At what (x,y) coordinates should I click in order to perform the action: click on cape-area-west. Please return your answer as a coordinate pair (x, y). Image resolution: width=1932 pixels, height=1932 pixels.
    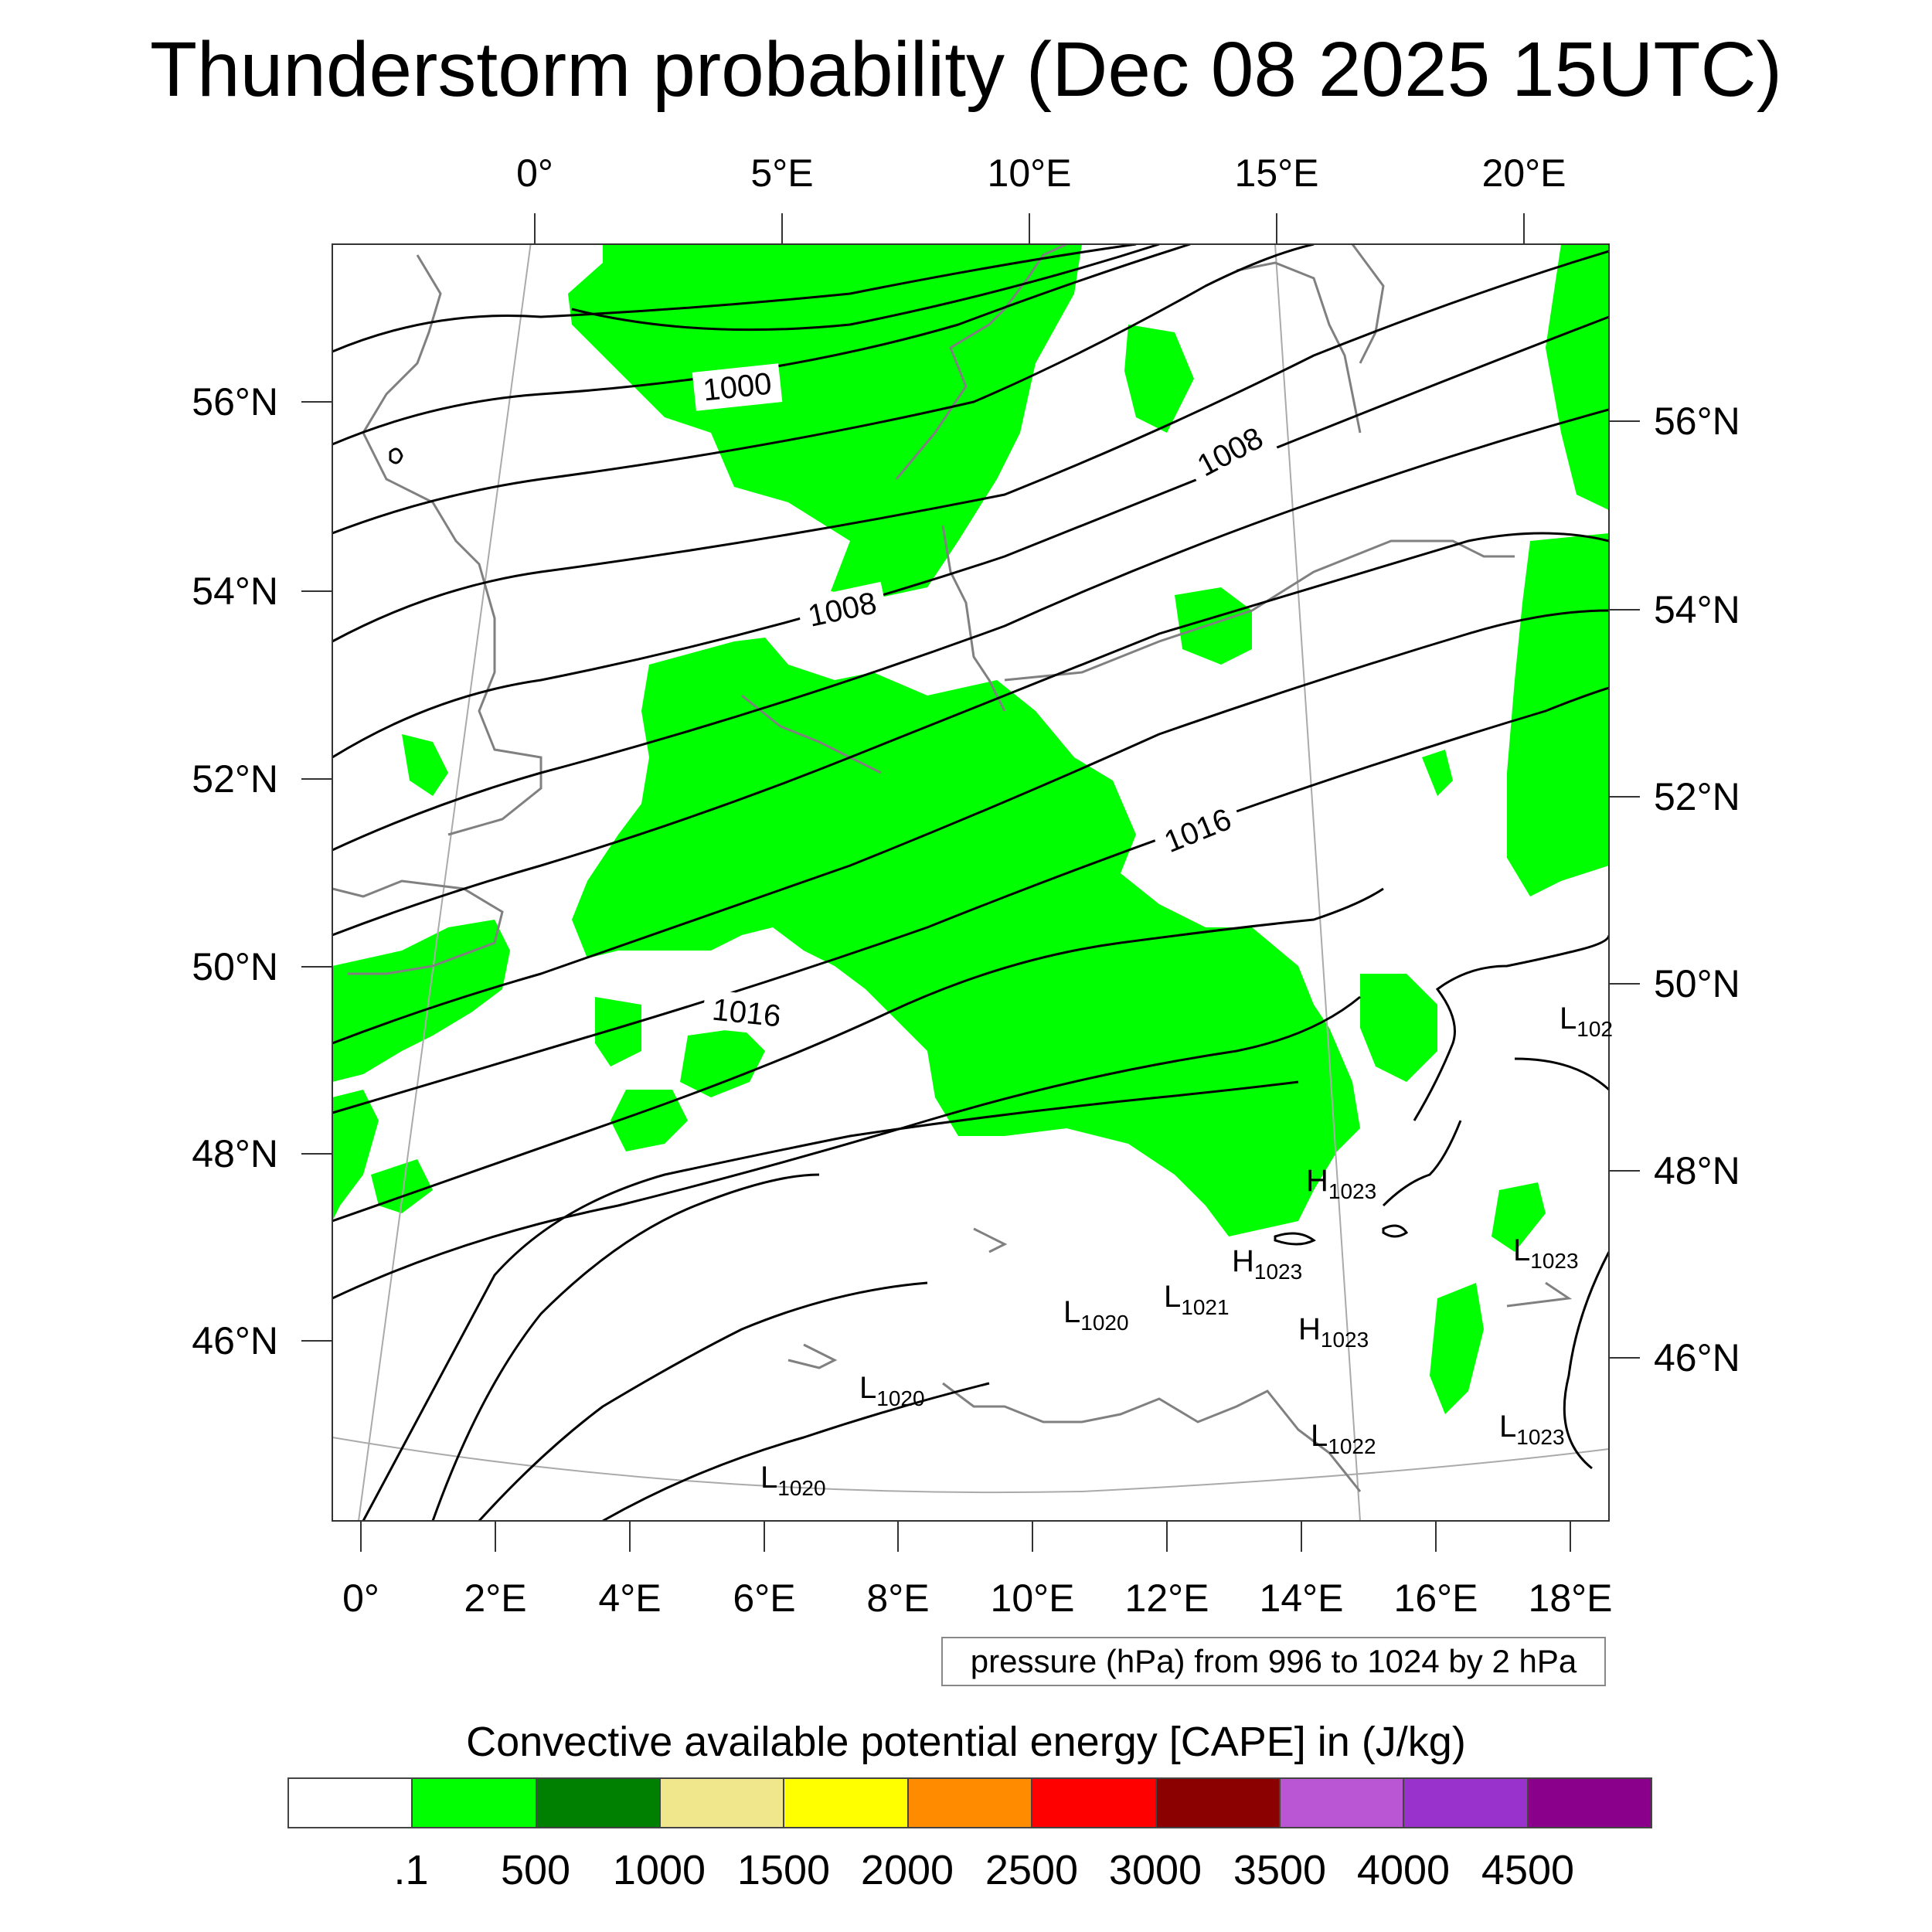
    Looking at the image, I should click on (421, 1001).